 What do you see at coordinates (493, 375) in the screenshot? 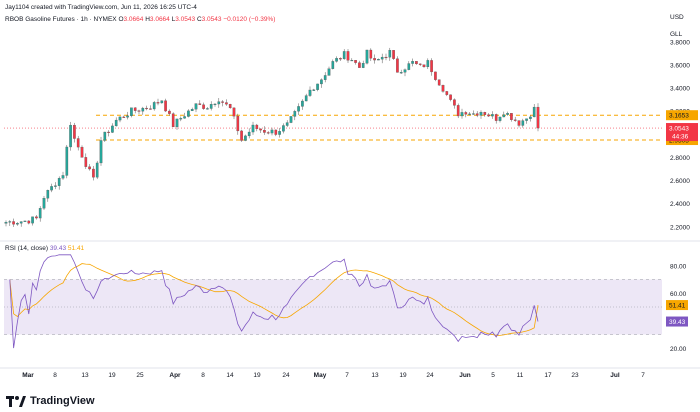
I see `time-tick-label: 5` at bounding box center [493, 375].